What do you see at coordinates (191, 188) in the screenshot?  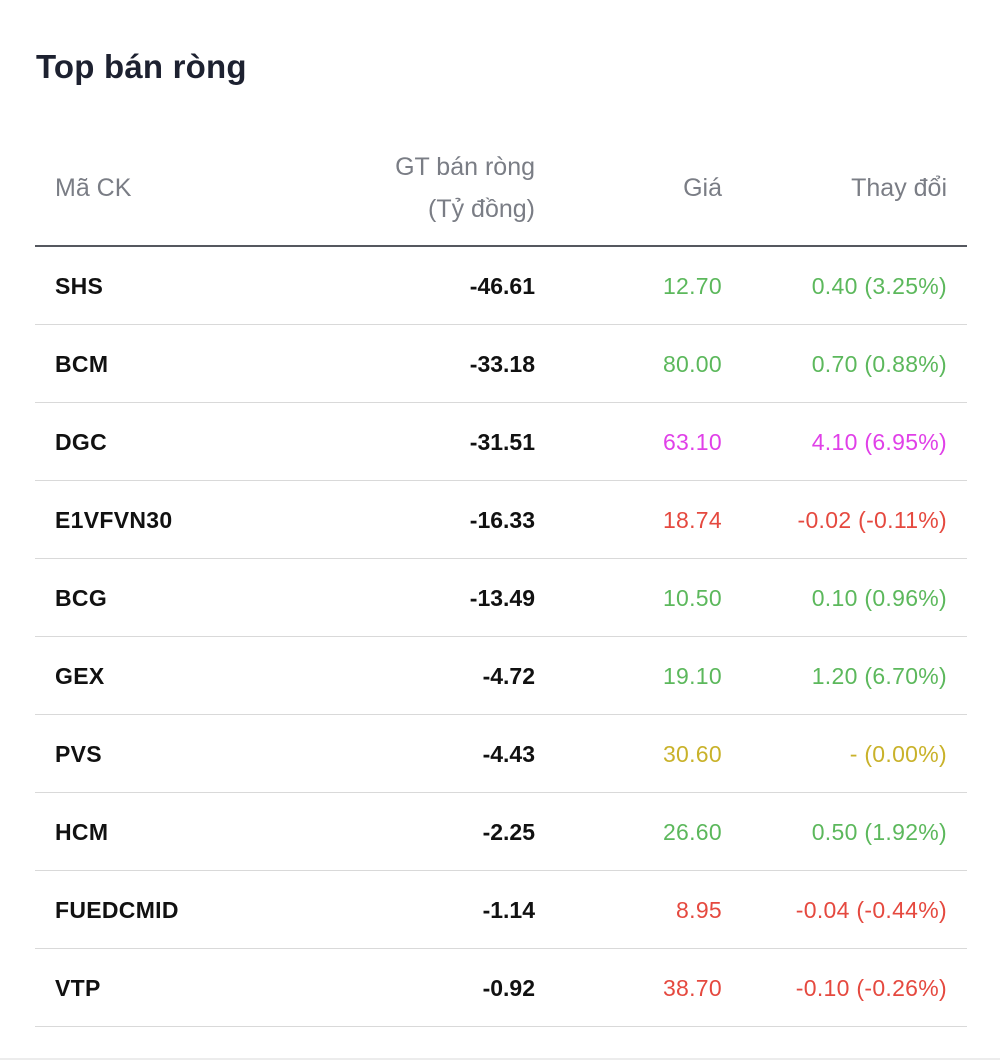 I see `header-symbol: Mã CK` at bounding box center [191, 188].